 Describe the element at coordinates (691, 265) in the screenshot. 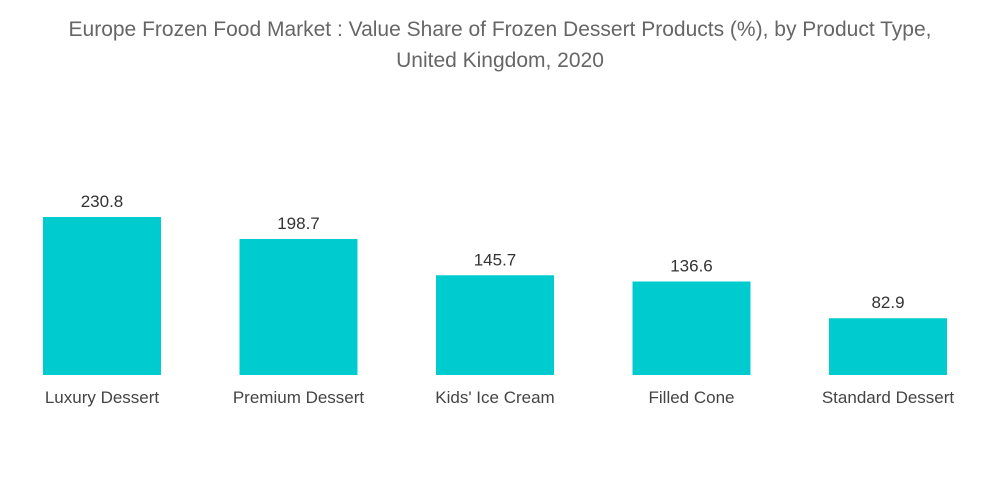

I see `data-label-3: 136.6` at that location.